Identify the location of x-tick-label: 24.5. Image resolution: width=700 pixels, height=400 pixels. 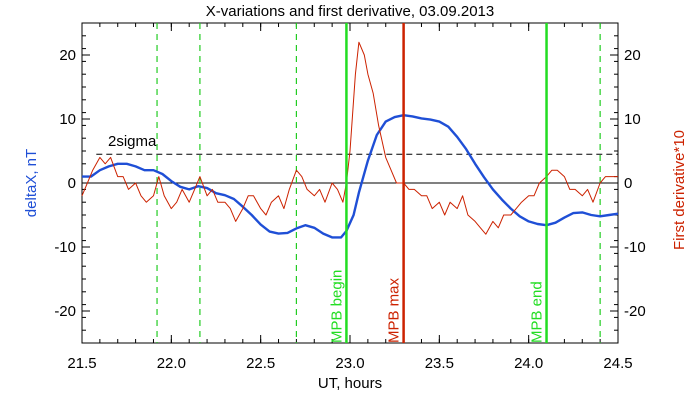
(617, 363).